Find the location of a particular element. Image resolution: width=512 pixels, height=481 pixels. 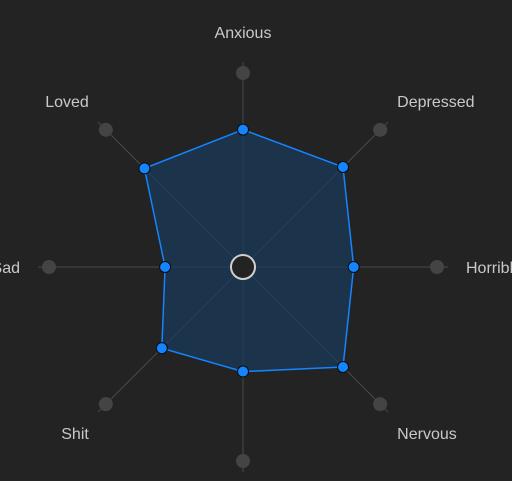

point-angry is located at coordinates (243, 371).